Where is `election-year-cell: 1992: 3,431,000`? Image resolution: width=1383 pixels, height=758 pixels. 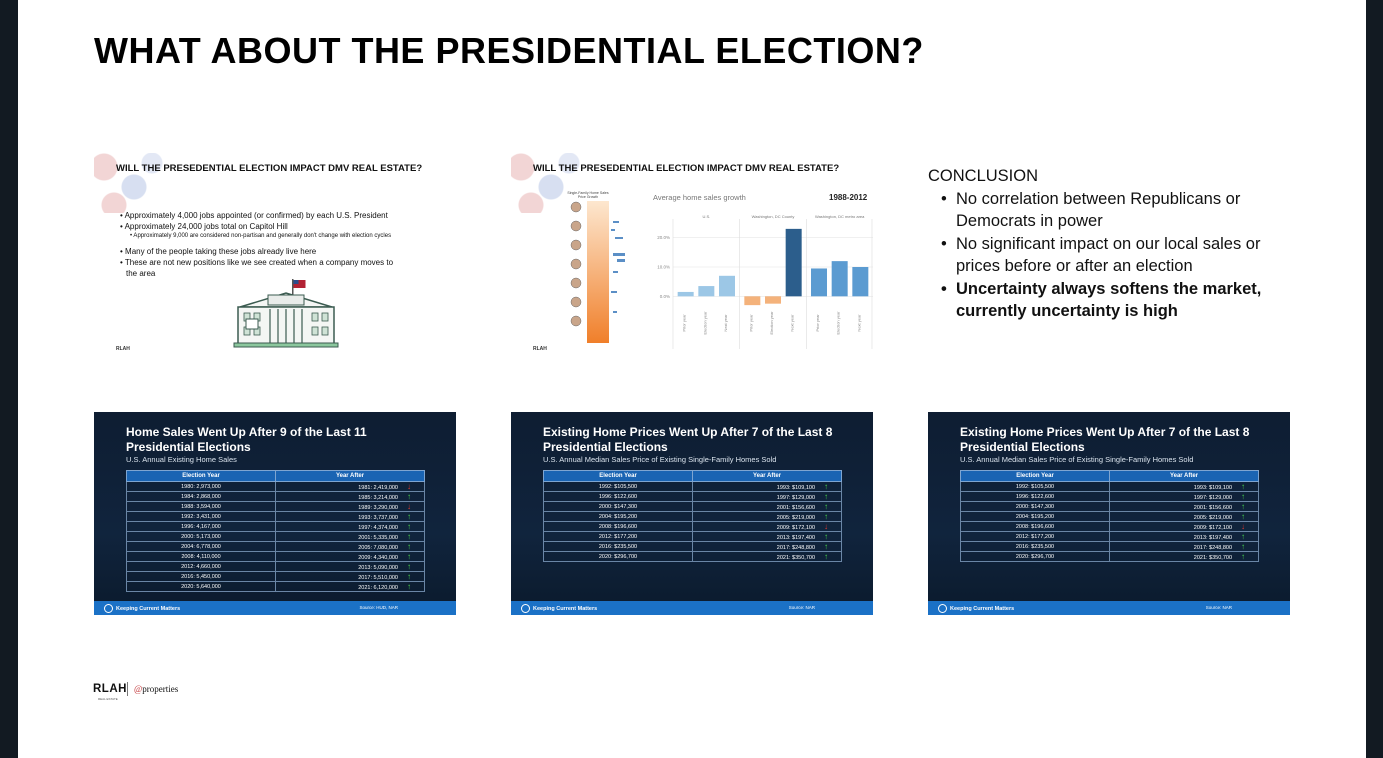 election-year-cell: 1992: 3,431,000 is located at coordinates (201, 516).